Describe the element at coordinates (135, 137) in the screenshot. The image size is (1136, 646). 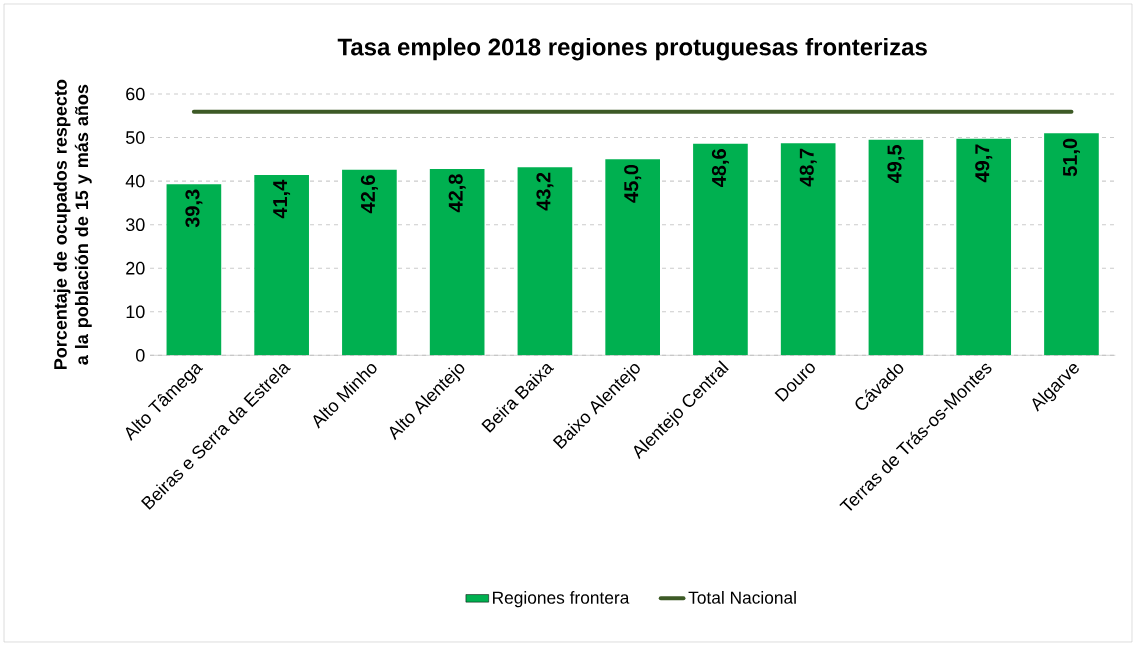
I see `y-tick-label: 50` at that location.